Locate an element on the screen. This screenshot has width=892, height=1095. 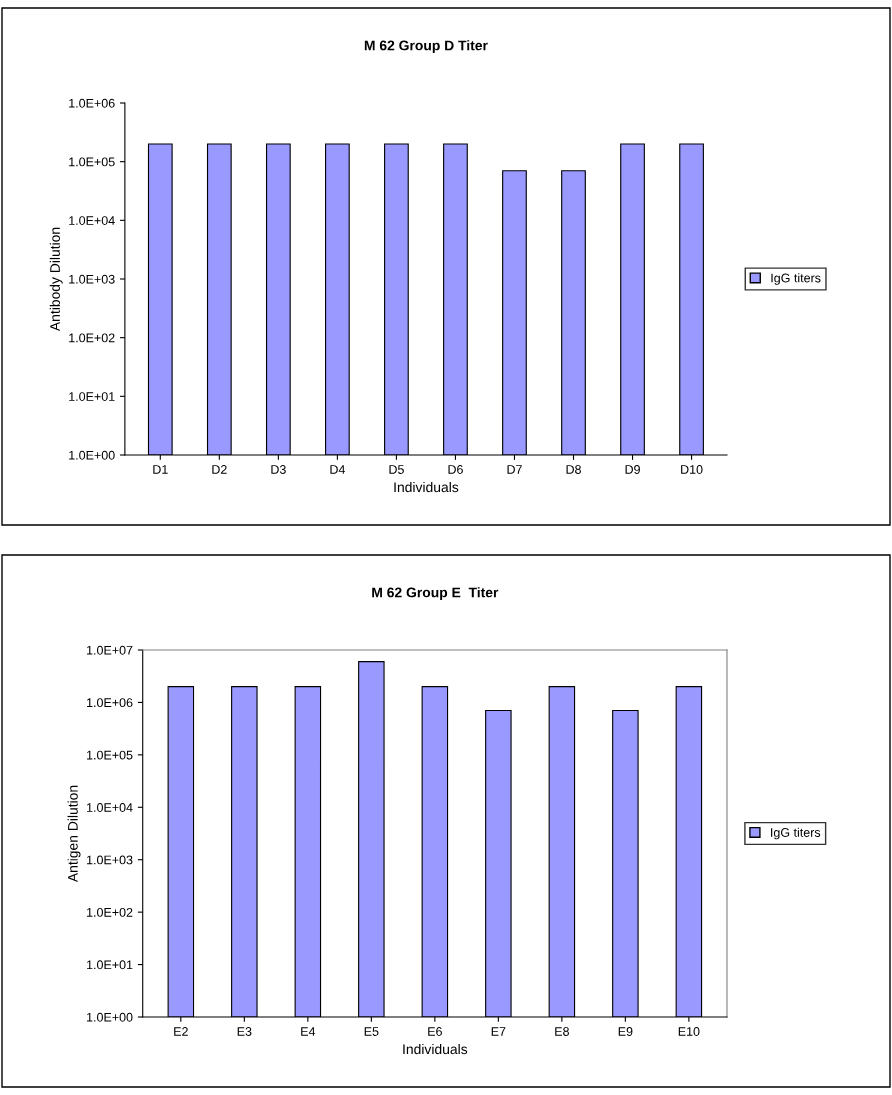
x-tick-label: D7 is located at coordinates (514, 469).